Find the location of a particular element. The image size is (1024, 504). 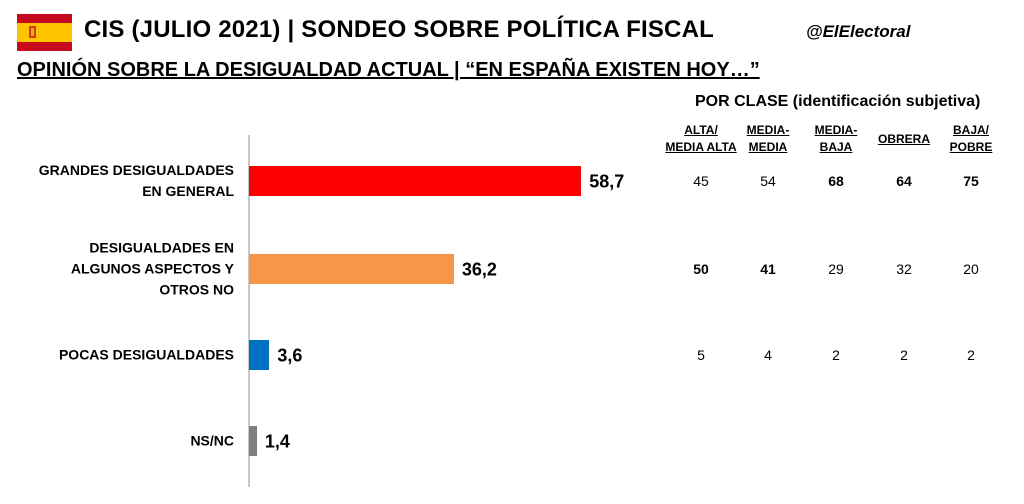

table-cell: 50 is located at coordinates (701, 269).